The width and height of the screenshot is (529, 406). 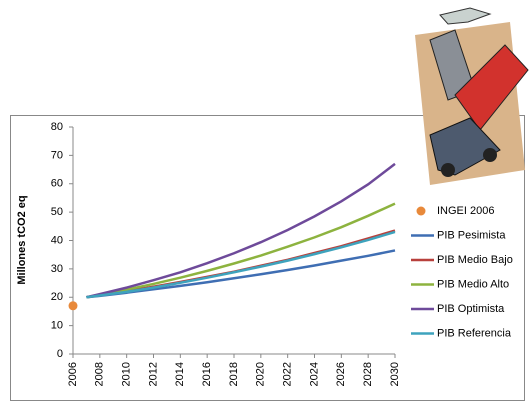 I want to click on x-tick-label: 2030, so click(x=395, y=374).